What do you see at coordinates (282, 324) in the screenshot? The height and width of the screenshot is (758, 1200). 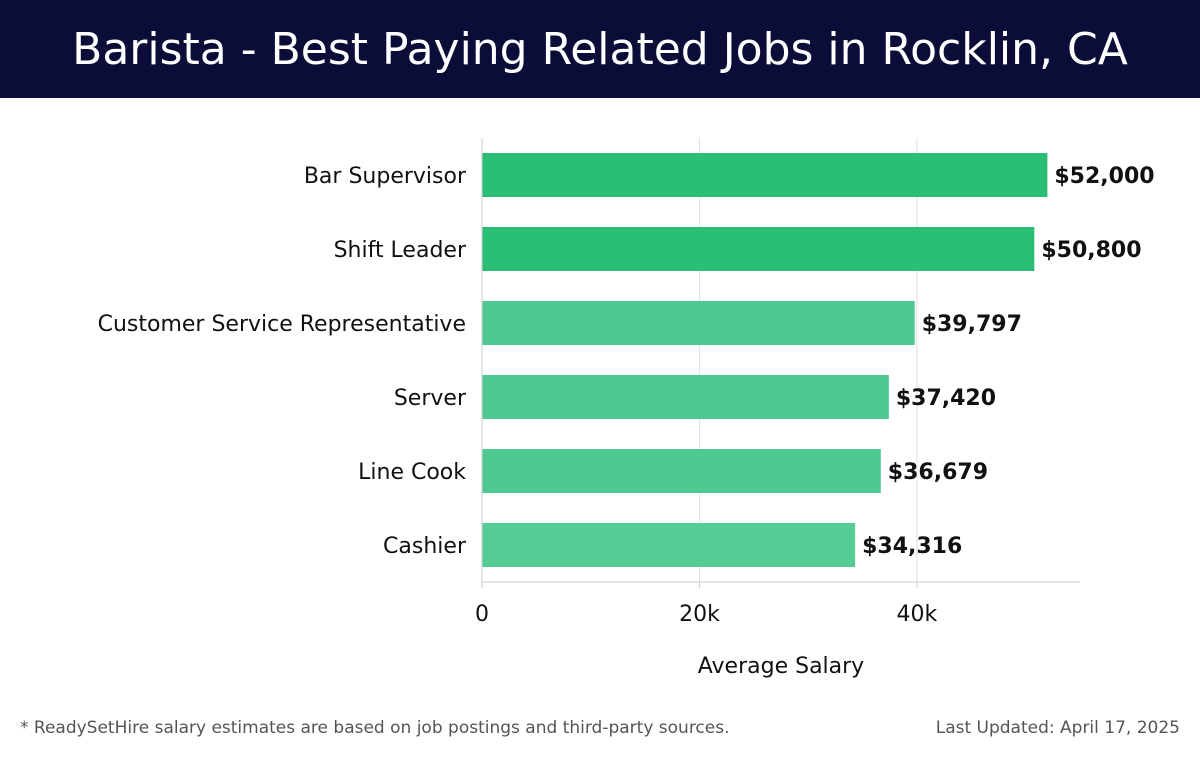 I see `category-label-2: Customer Service Representative` at bounding box center [282, 324].